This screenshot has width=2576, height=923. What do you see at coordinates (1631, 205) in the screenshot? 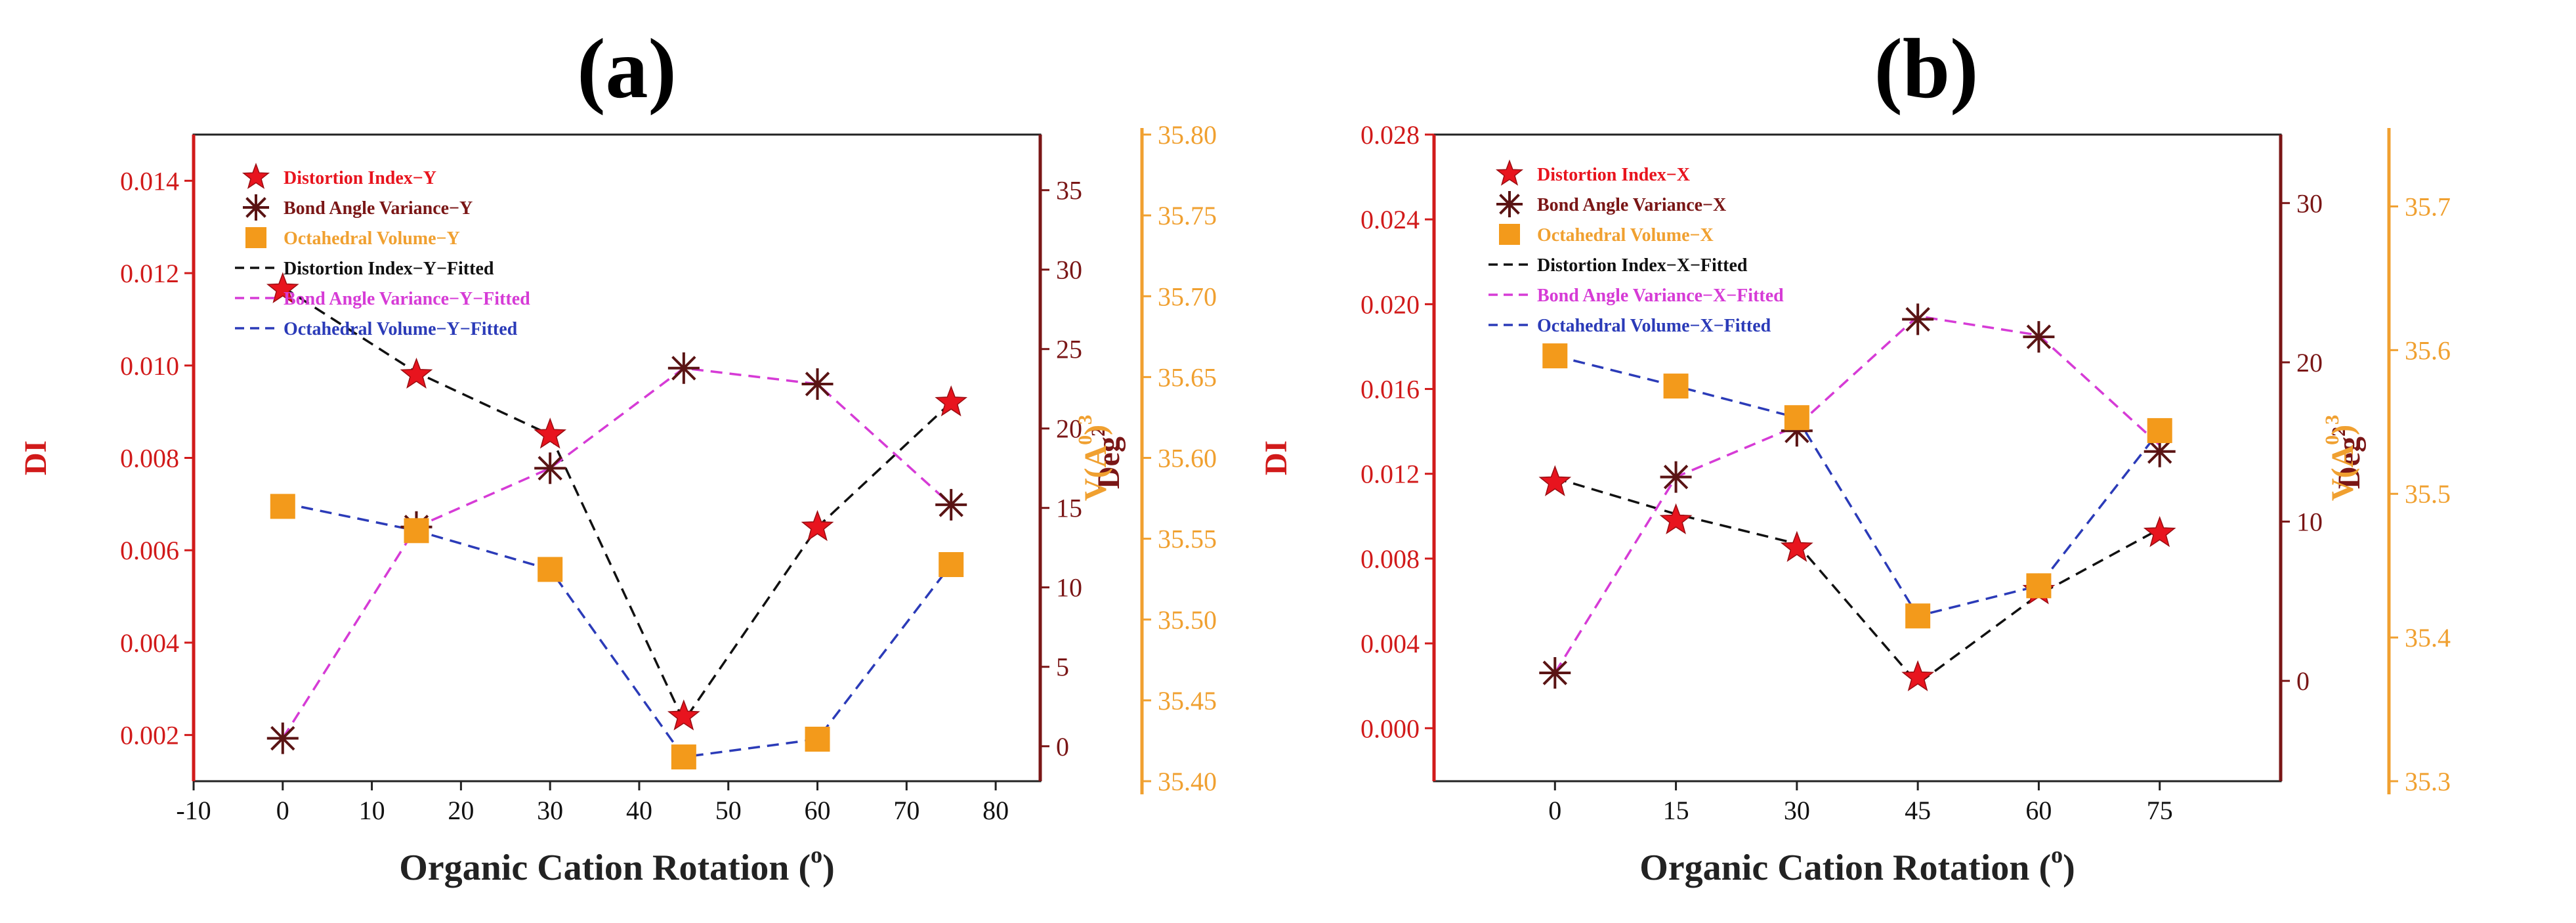
I see `legend-label: Bond Angle Variance−X` at bounding box center [1631, 205].